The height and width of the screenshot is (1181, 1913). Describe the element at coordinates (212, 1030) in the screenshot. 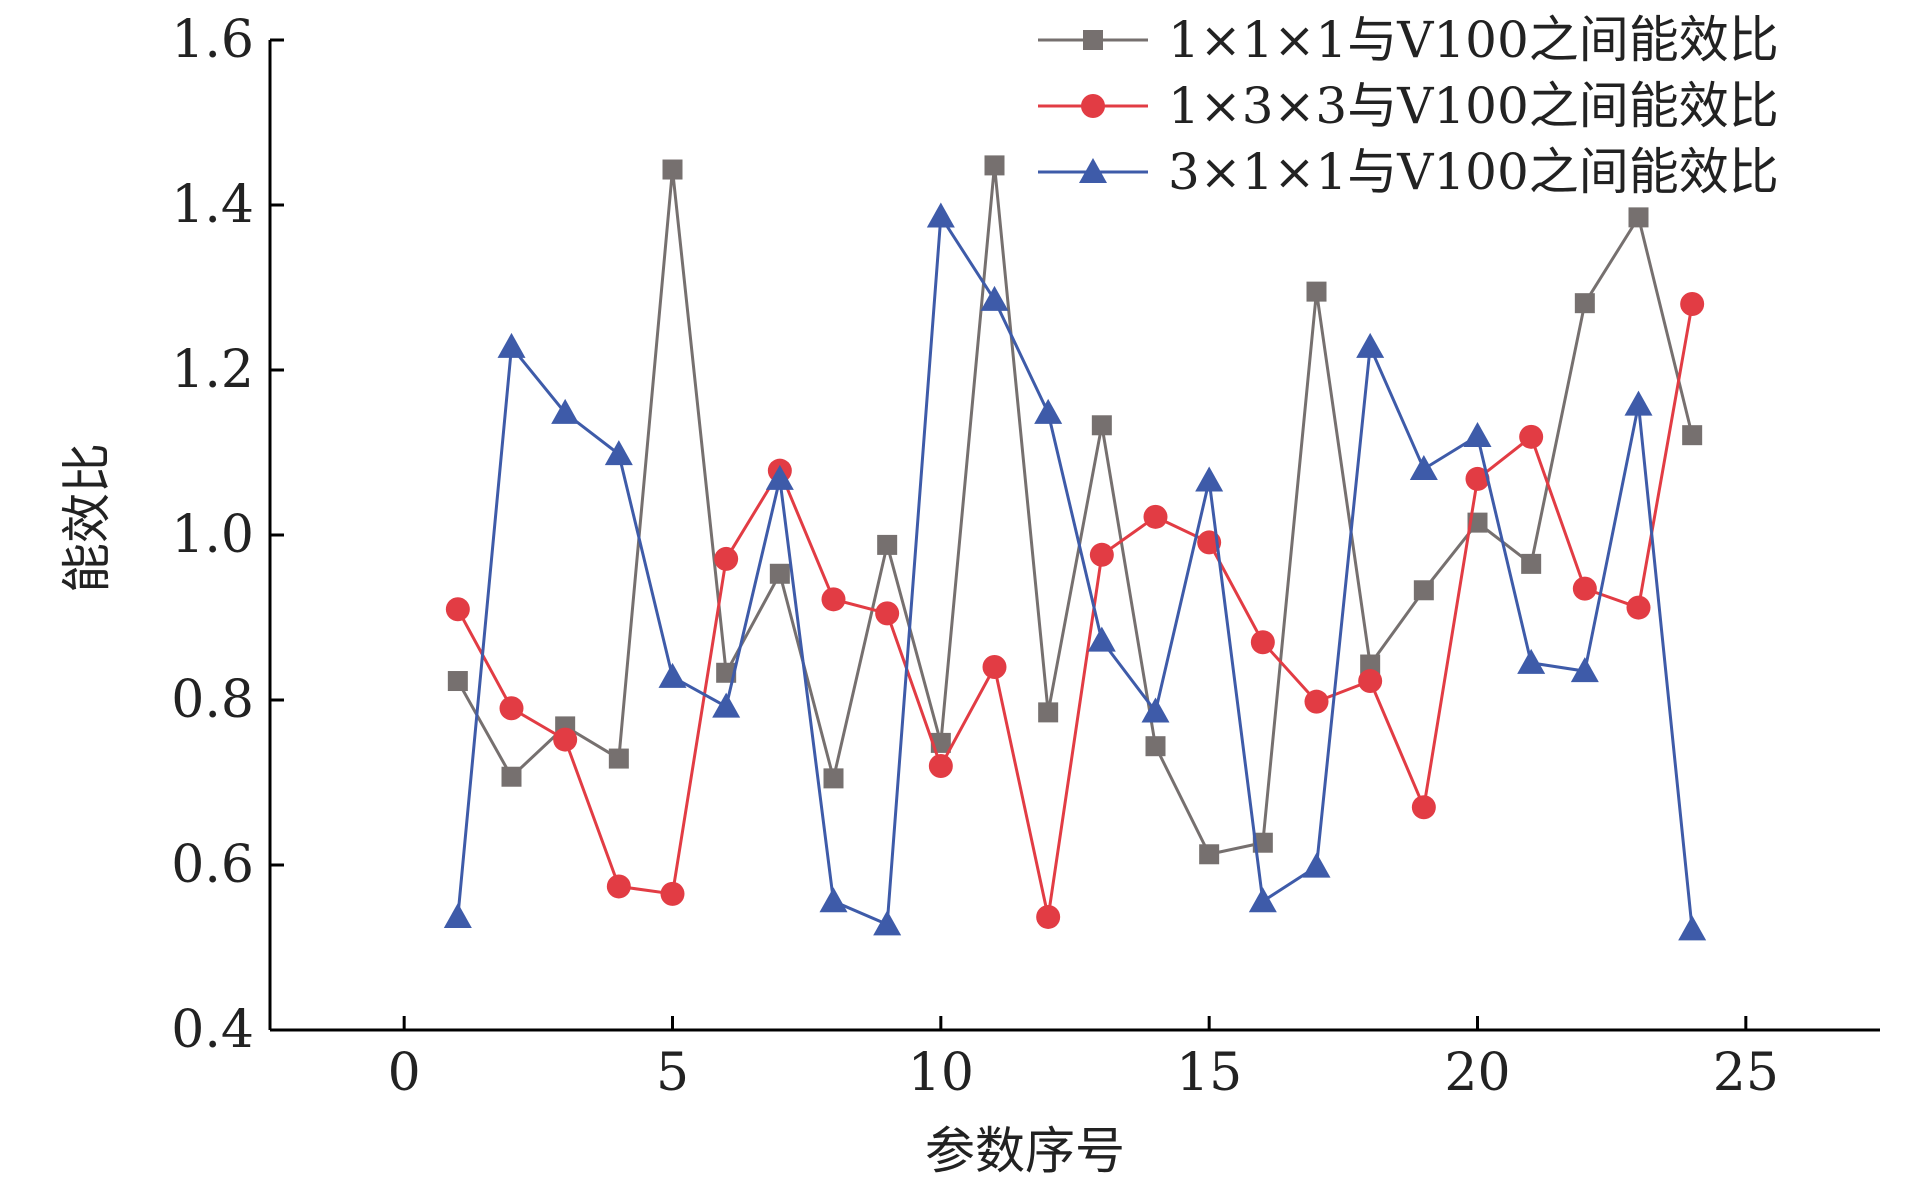

I see `y-tick-label: 0.4` at that location.